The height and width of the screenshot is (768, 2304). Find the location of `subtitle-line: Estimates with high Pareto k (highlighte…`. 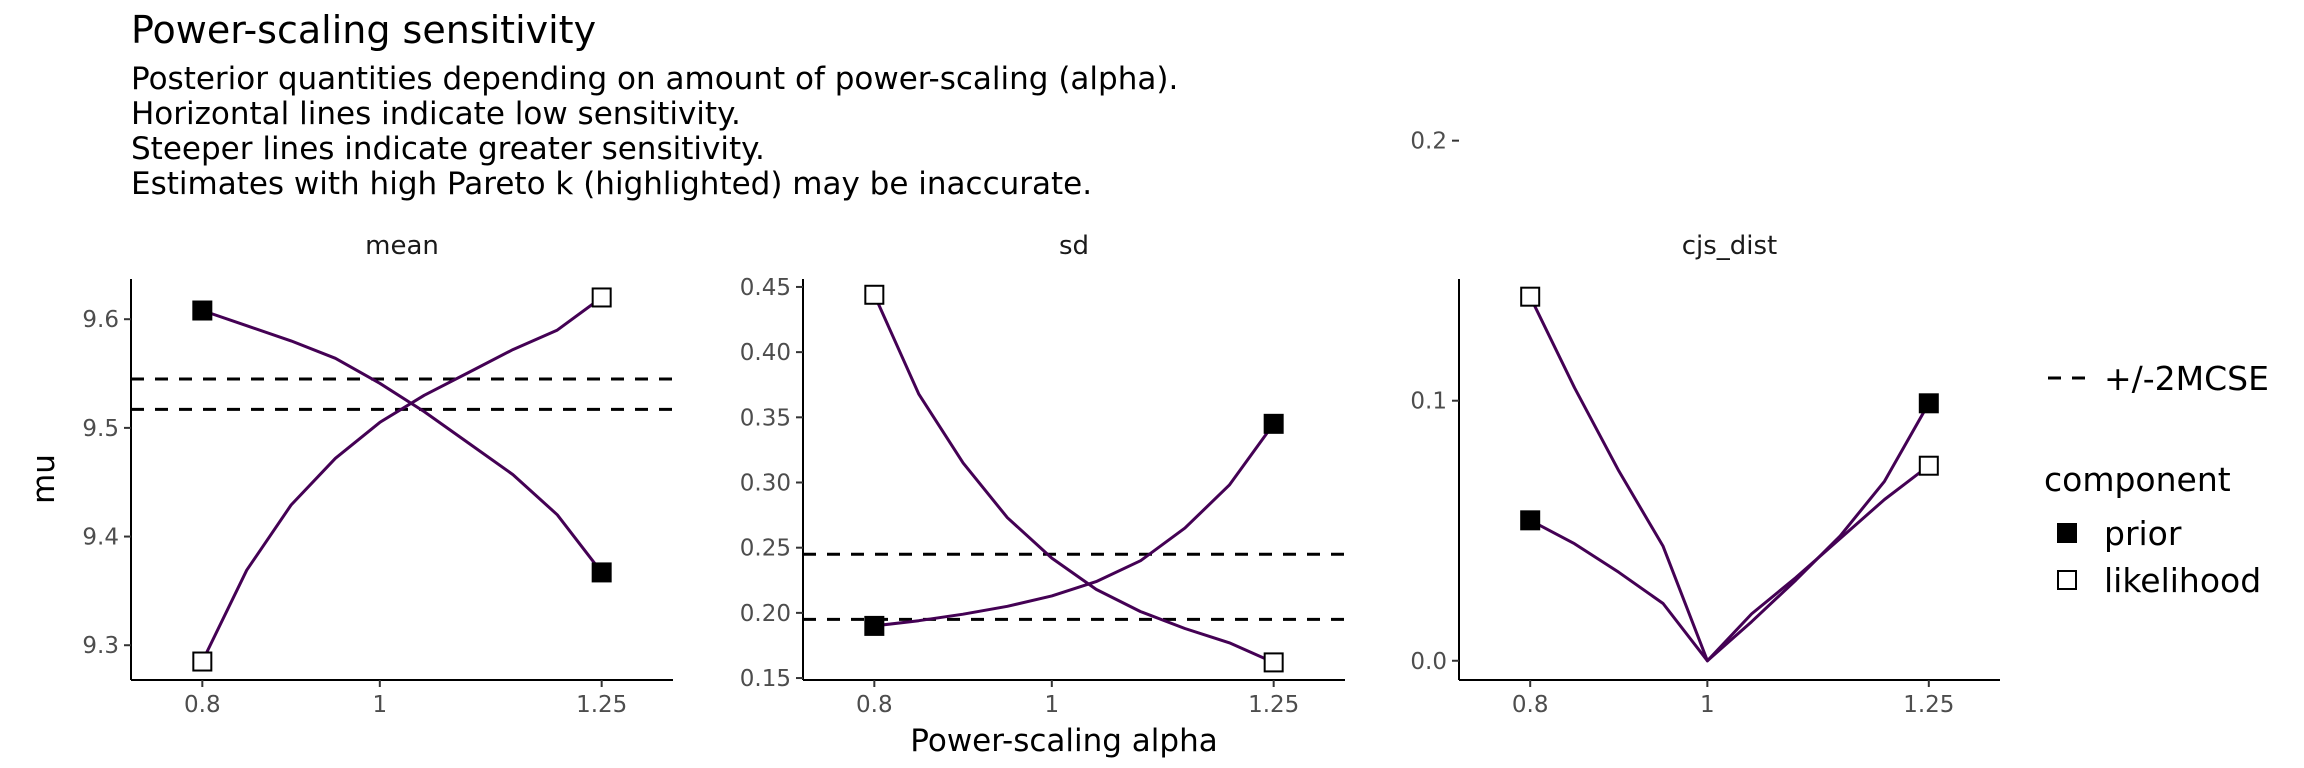

subtitle-line: Estimates with high Pareto k (highlighte… is located at coordinates (612, 184).